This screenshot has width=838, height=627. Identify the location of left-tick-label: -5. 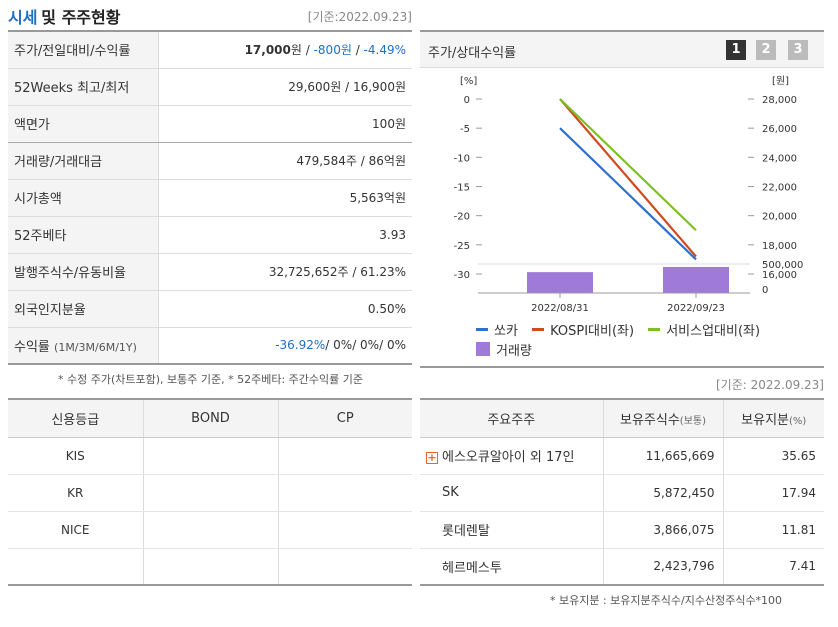
(465, 129).